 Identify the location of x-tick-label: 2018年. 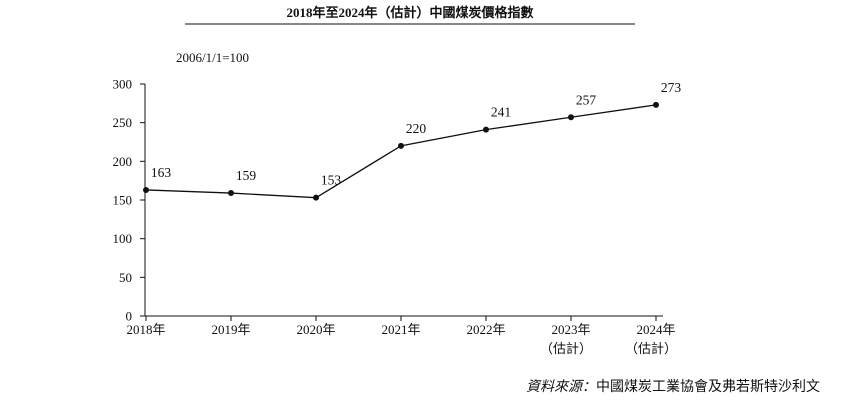
(145, 329).